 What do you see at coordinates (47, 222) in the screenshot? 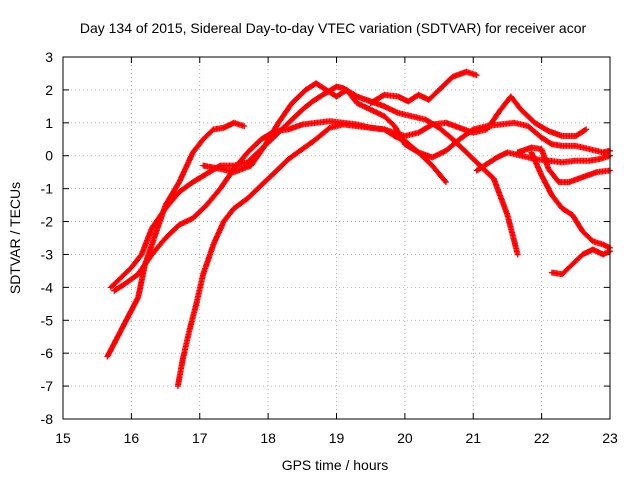
I see `y-tick-label: -2` at bounding box center [47, 222].